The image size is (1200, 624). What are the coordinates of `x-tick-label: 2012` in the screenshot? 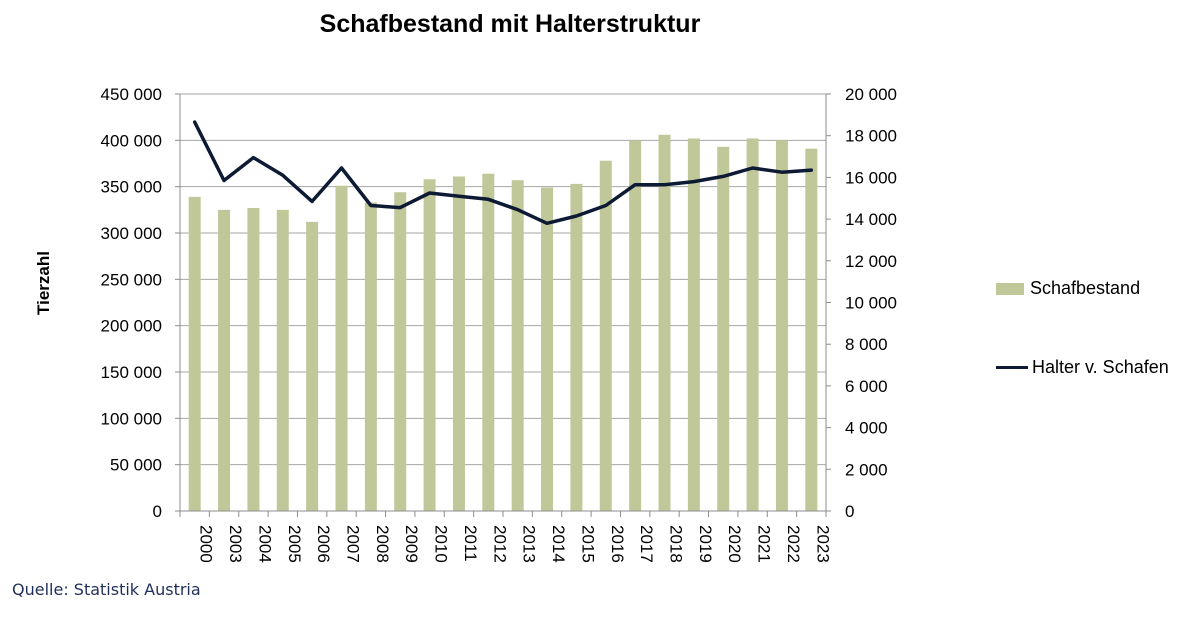 It's located at (499, 544).